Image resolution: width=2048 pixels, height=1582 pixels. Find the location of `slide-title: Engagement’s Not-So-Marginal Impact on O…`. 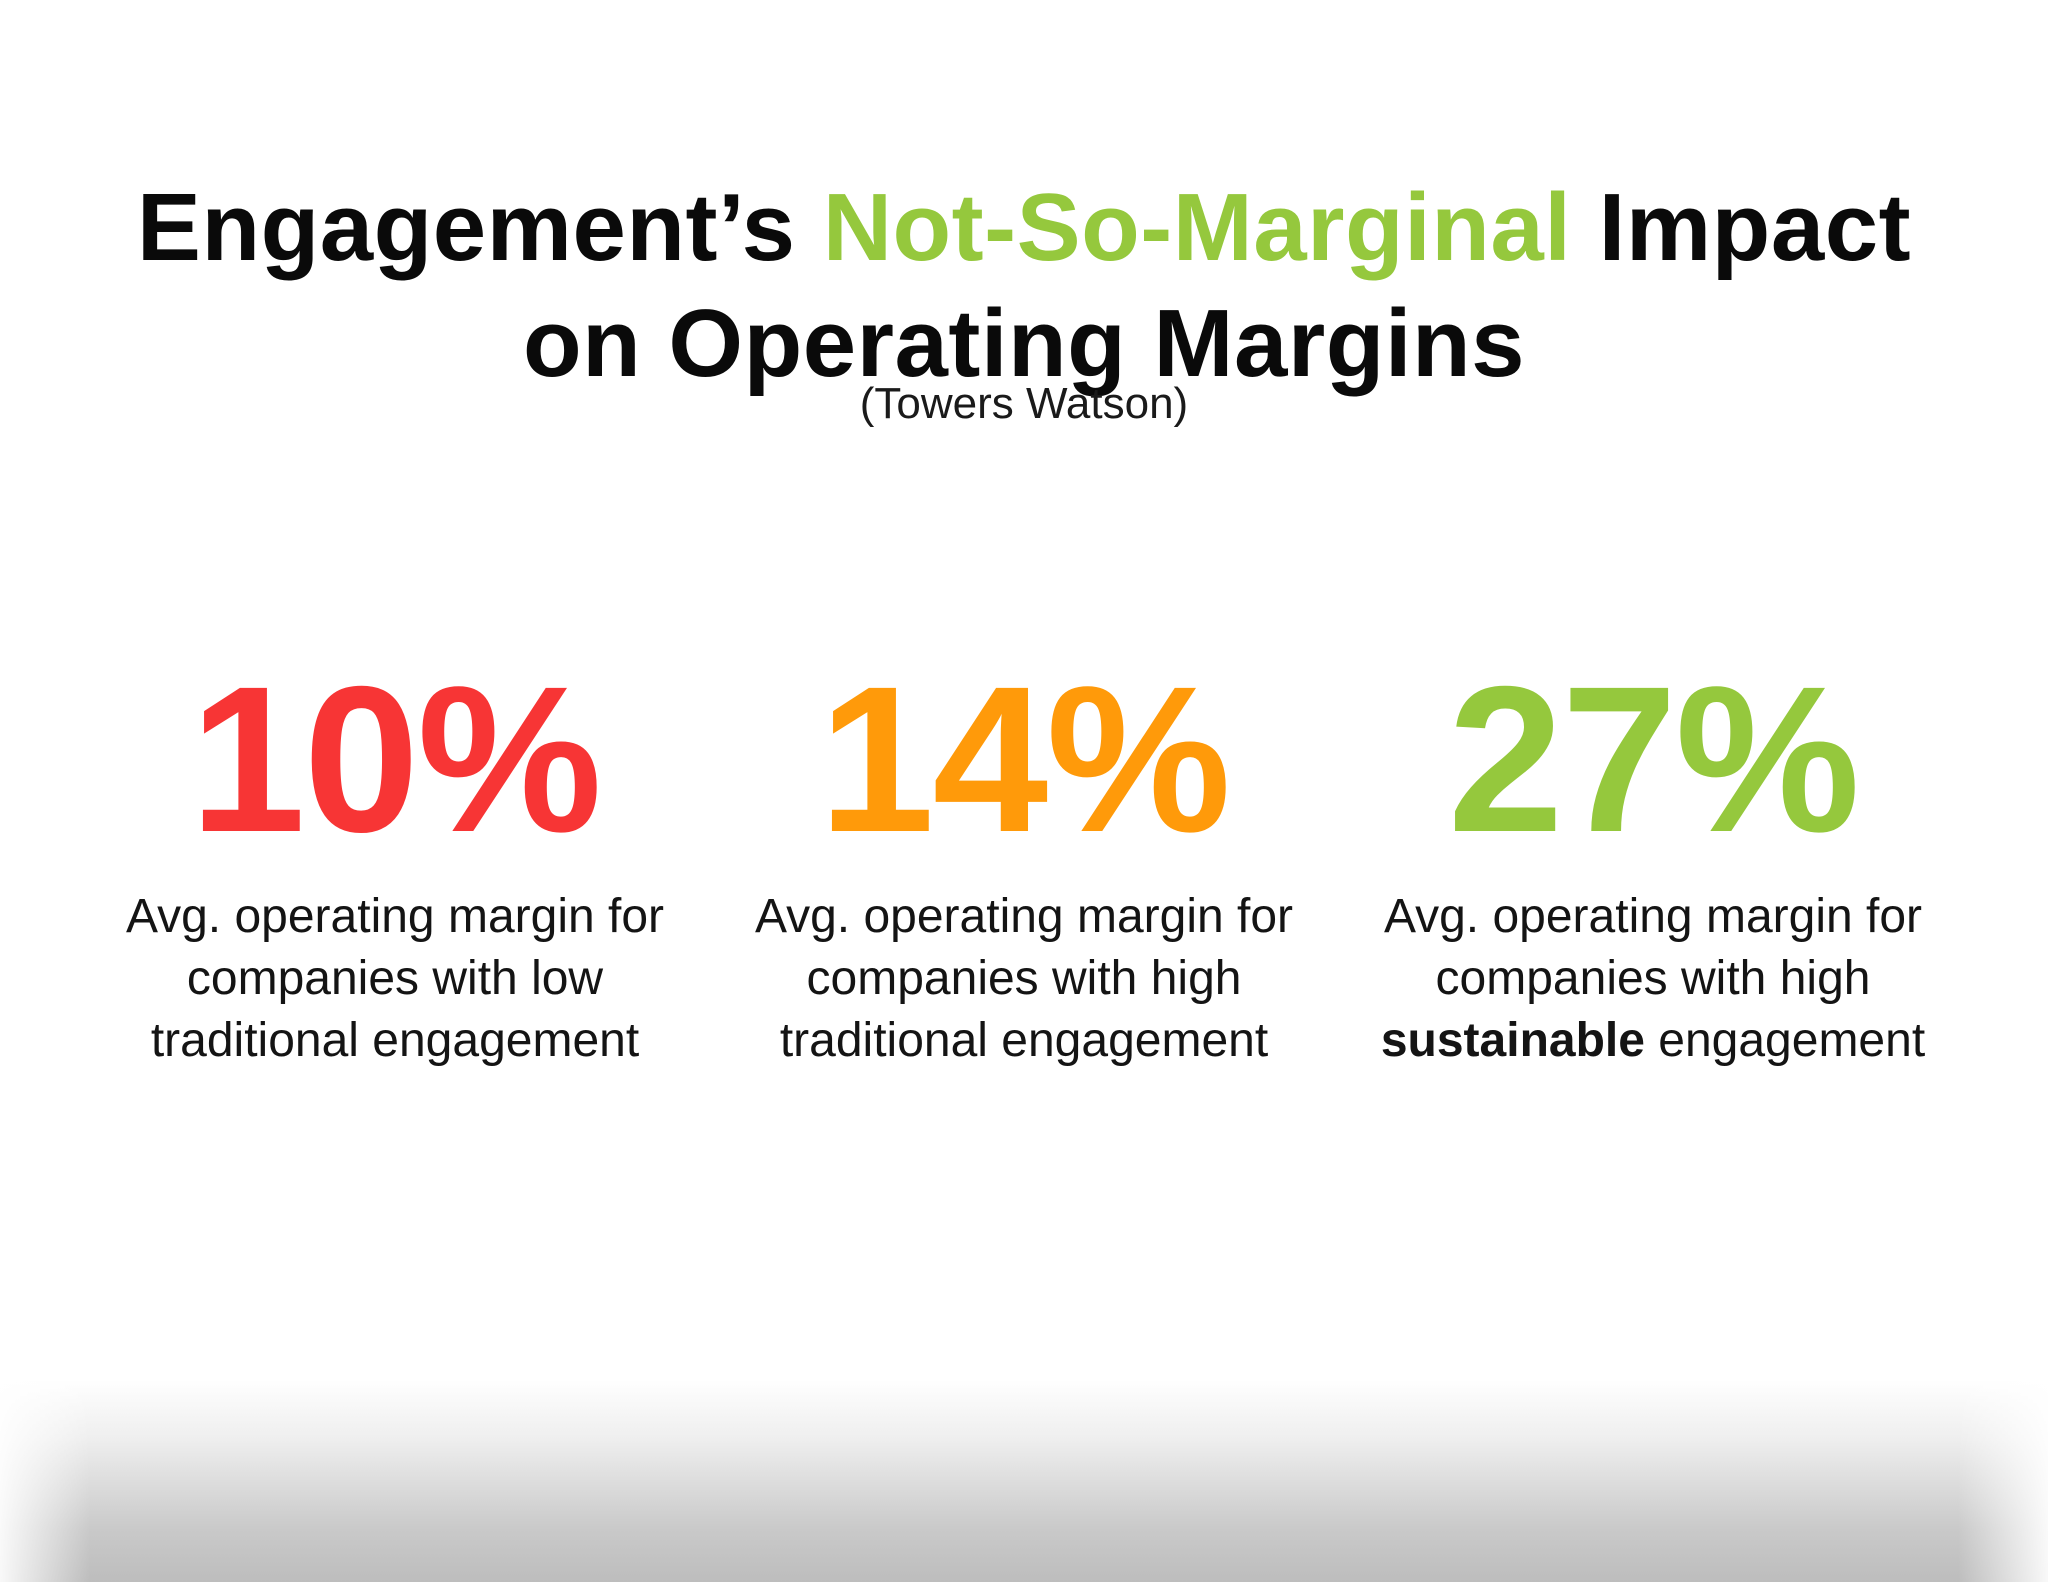

slide-title: Engagement’s Not-So-Marginal Impact on O… is located at coordinates (1024, 286).